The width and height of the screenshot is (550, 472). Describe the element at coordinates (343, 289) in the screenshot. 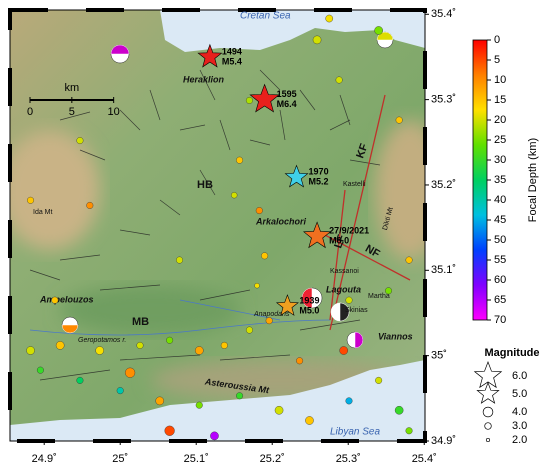

I see `place-label: Lagouta` at that location.